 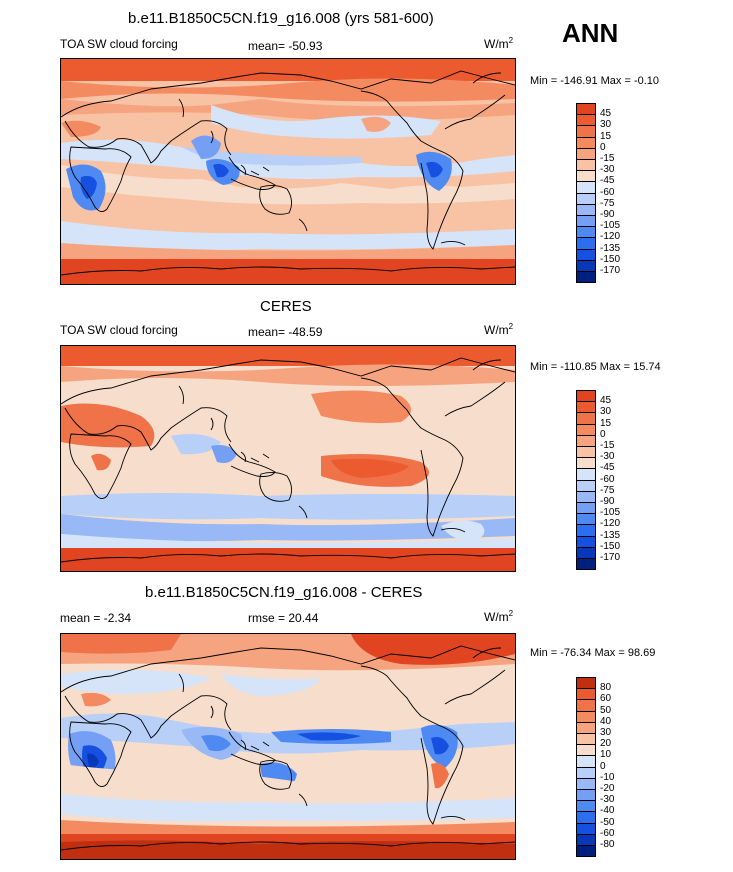 I want to click on colorbar-3-box, so click(x=586, y=851).